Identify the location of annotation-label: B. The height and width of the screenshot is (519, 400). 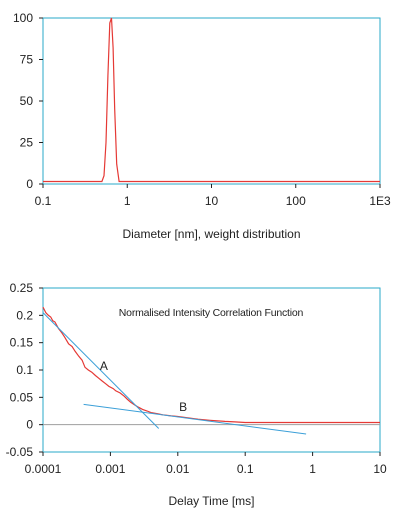
(183, 407).